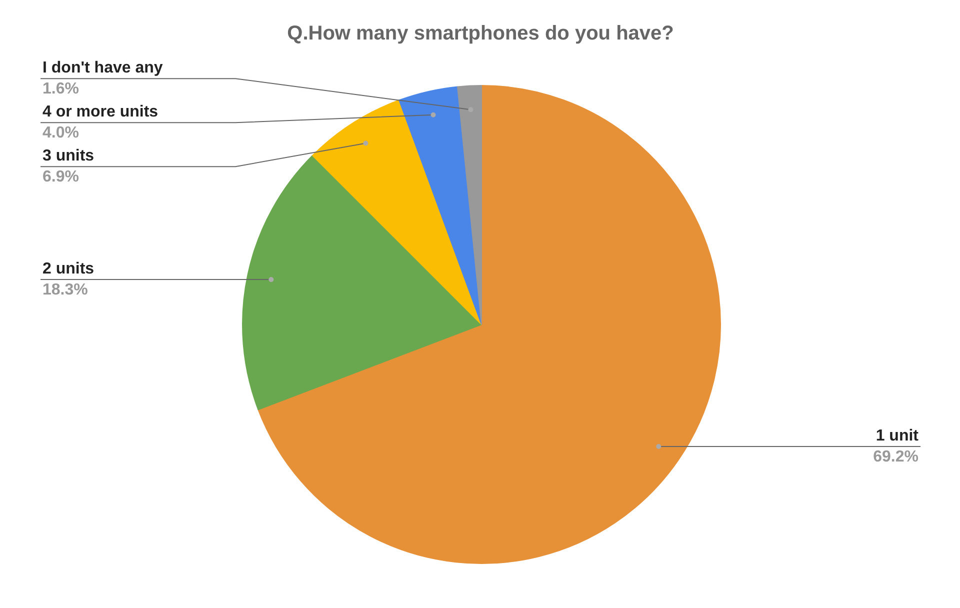 The width and height of the screenshot is (960, 608). I want to click on slice-label: 1 unit, so click(898, 436).